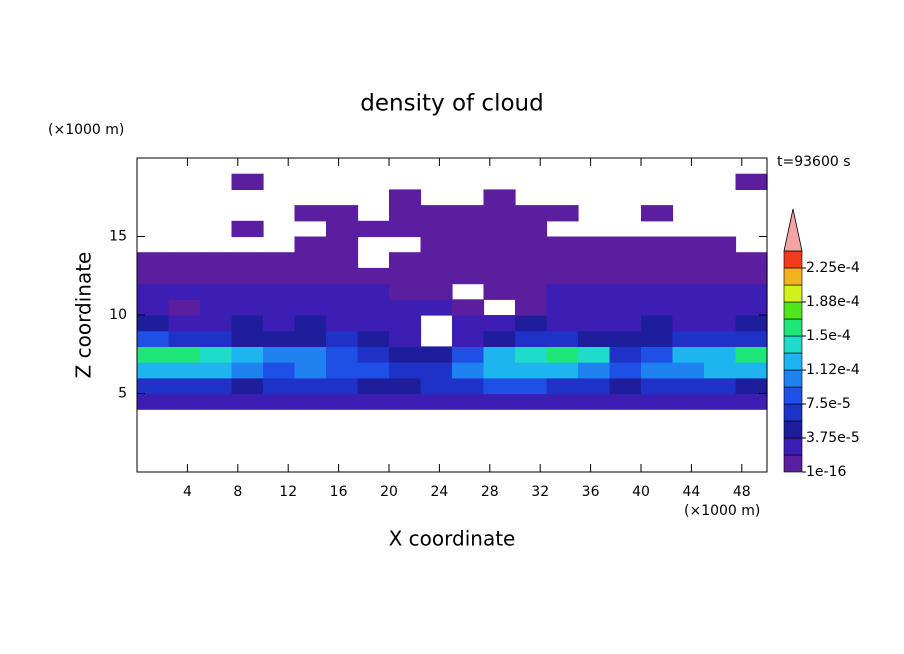 This screenshot has height=654, width=904. What do you see at coordinates (641, 492) in the screenshot?
I see `x-tick-label: 40` at bounding box center [641, 492].